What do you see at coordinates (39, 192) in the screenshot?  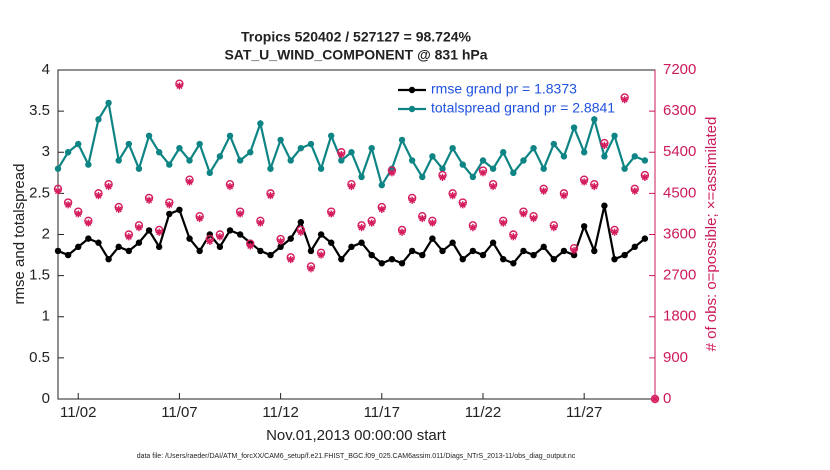 I see `y-tick-label: 2.5` at bounding box center [39, 192].